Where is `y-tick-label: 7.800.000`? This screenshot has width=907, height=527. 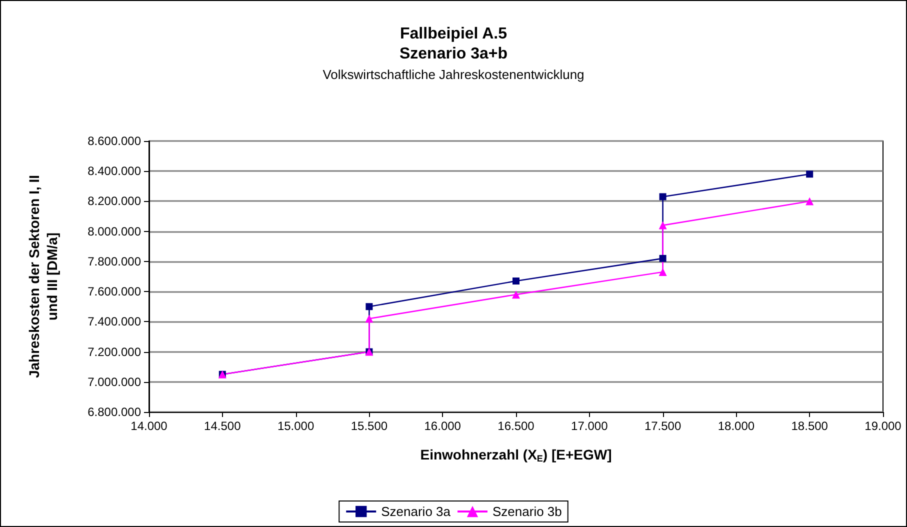 y-tick-label: 7.800.000 is located at coordinates (115, 261).